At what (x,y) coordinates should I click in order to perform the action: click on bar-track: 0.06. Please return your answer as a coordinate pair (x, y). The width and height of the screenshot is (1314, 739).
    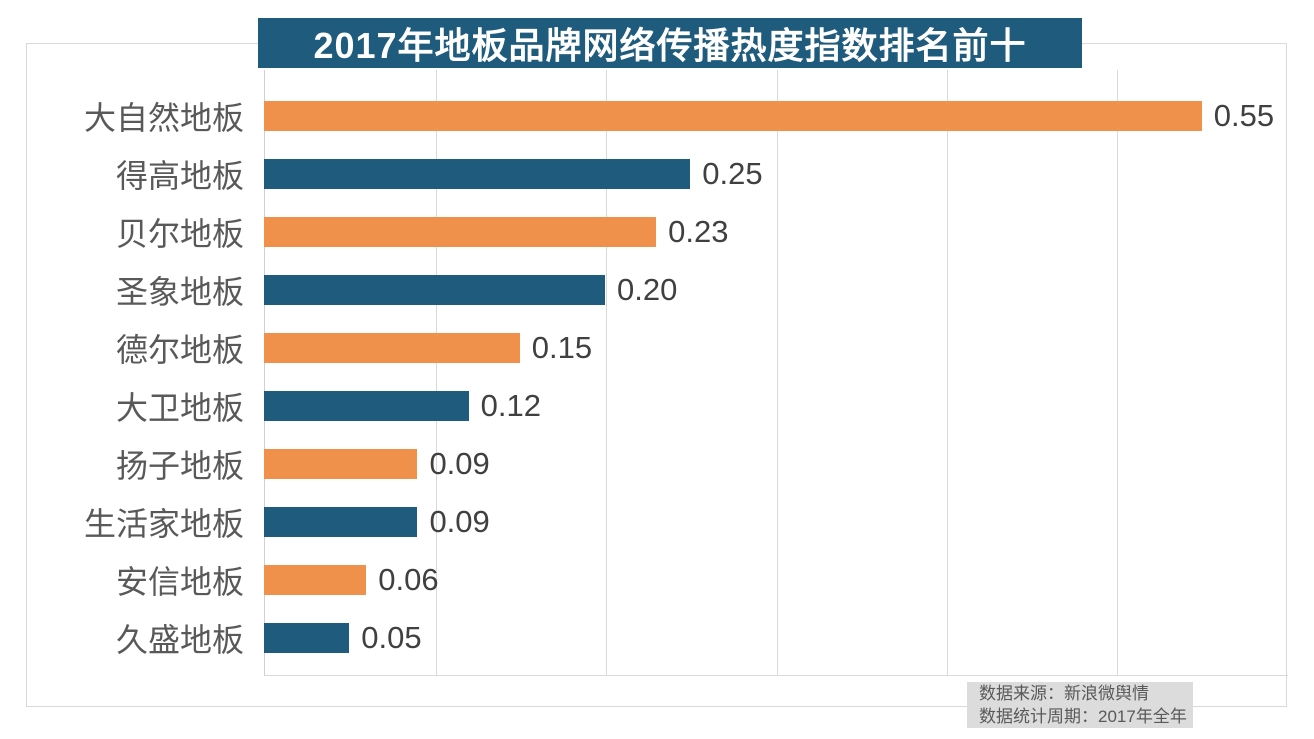
    Looking at the image, I should click on (775, 579).